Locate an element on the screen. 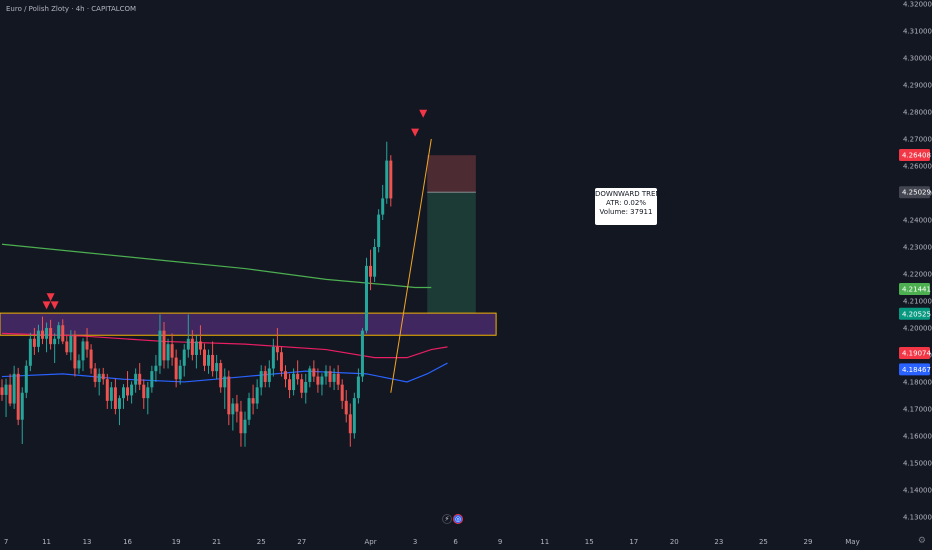  x-tick-label: 20 is located at coordinates (674, 542).